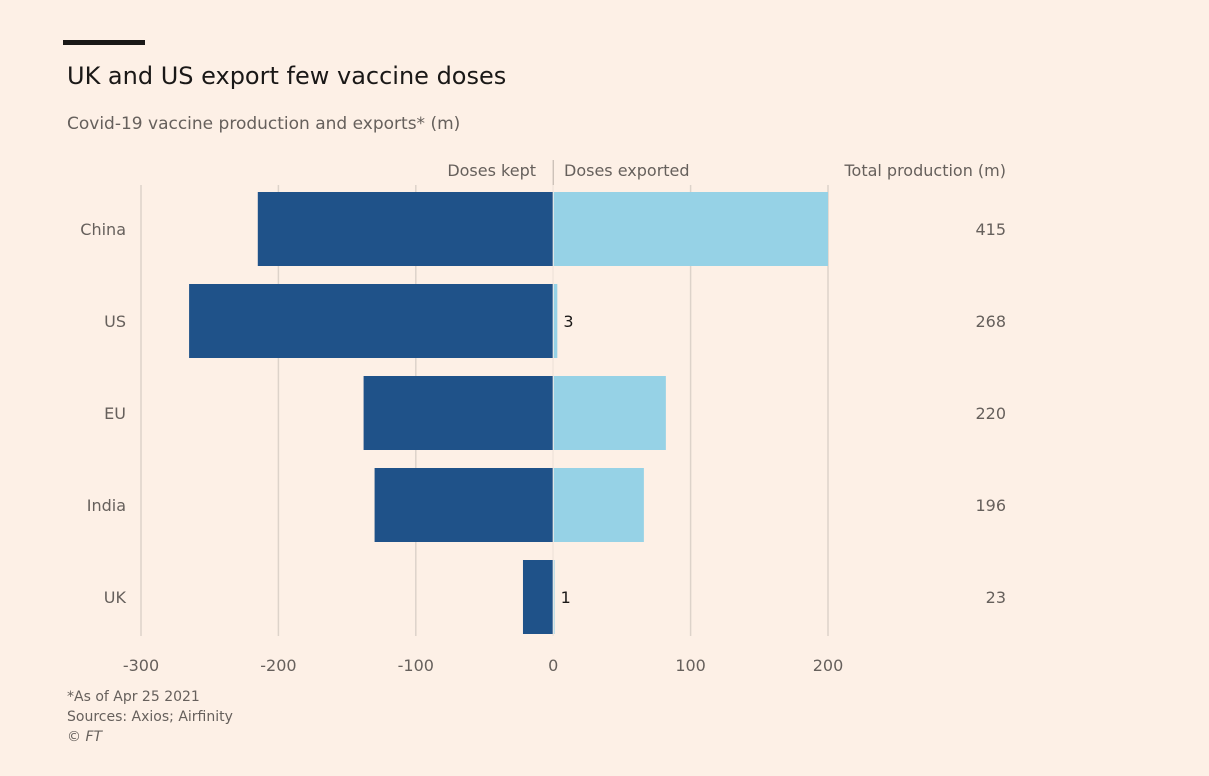  Describe the element at coordinates (286, 76) in the screenshot. I see `chart-title: UK and US export few vaccine doses` at that location.